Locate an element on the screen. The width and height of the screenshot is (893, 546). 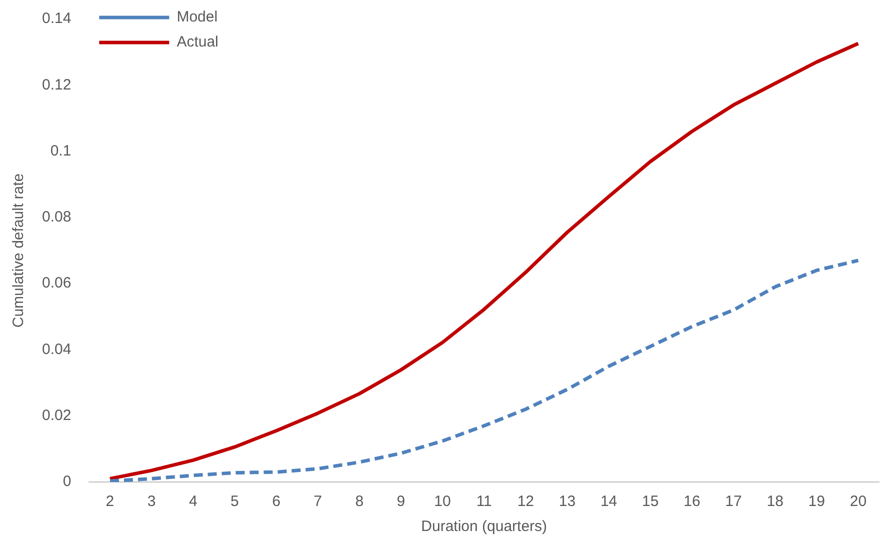
x-tick-label: 13 is located at coordinates (567, 501).